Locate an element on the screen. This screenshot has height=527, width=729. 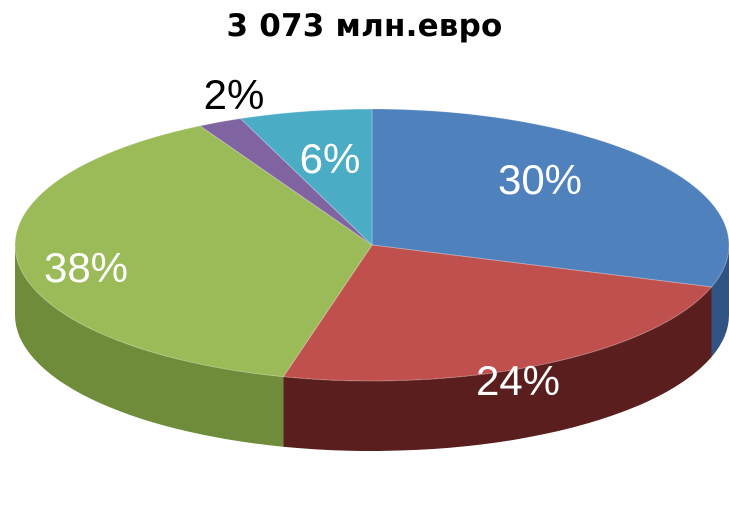
pie-side-38pct is located at coordinates (149, 346).